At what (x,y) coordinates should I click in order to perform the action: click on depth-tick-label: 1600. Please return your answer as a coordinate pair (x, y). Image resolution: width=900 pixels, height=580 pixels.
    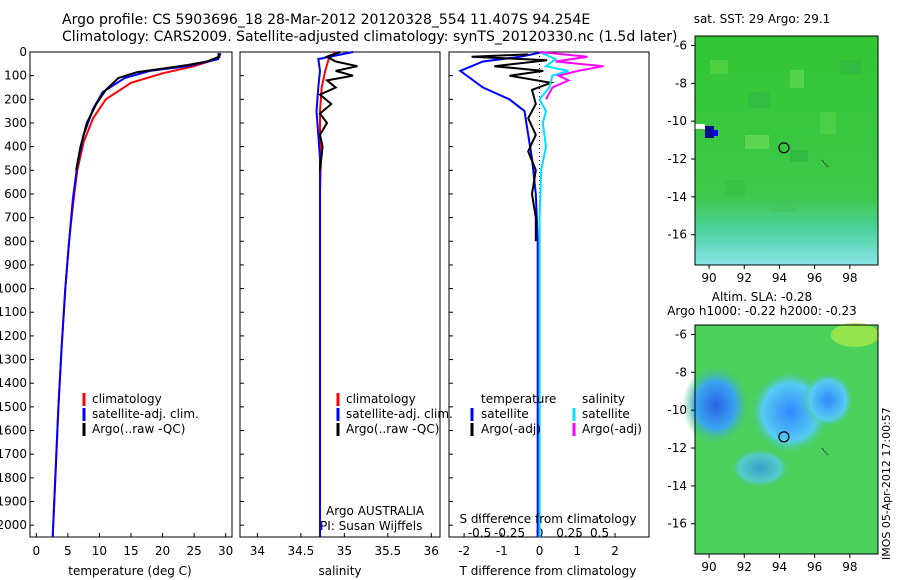
    Looking at the image, I should click on (13, 431).